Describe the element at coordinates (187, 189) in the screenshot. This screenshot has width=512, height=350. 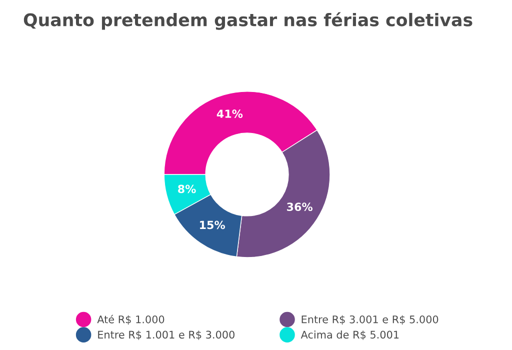
I see `data-label: 8%` at that location.